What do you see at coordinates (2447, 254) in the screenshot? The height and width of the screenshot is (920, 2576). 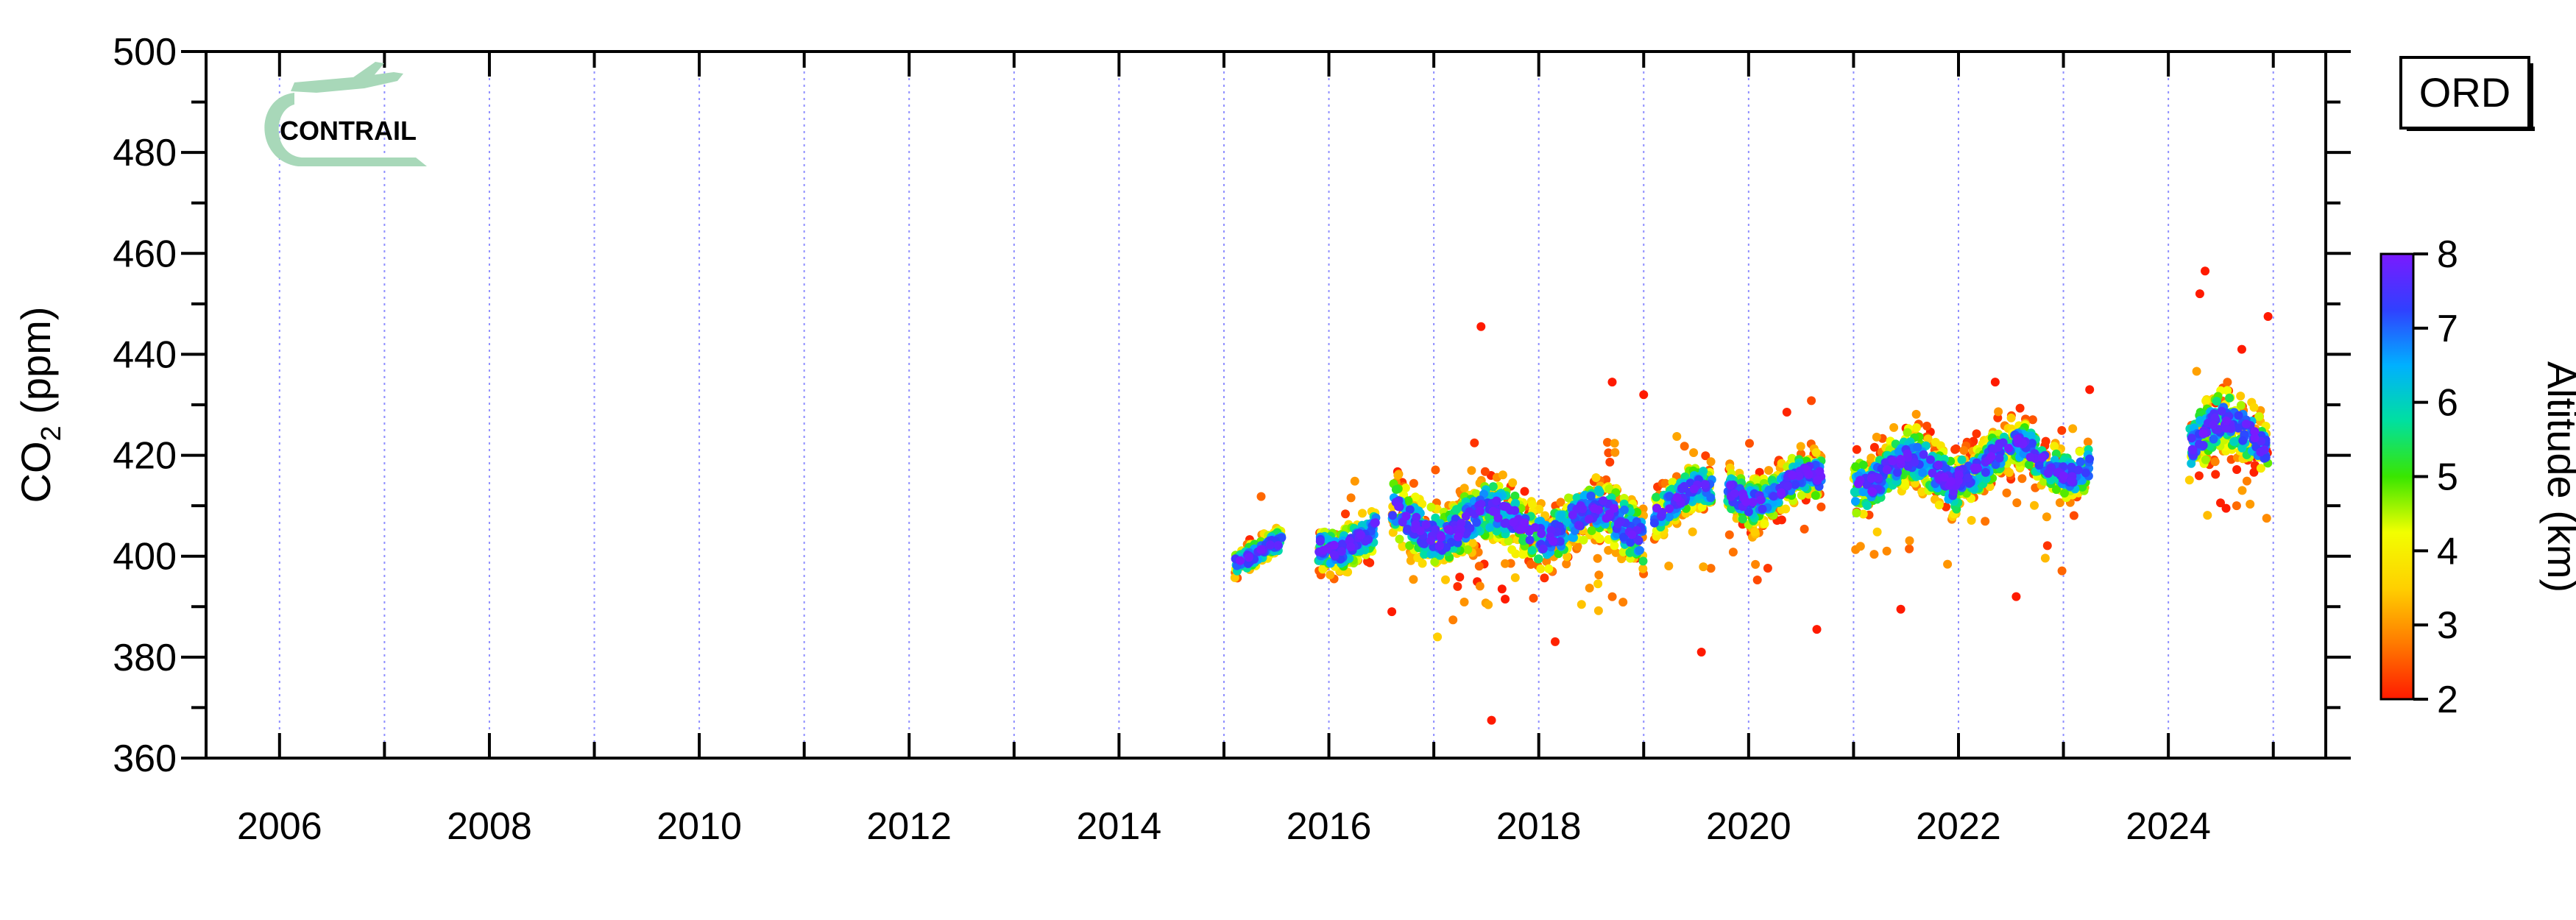 I see `colorbar-tick-label: 8` at bounding box center [2447, 254].